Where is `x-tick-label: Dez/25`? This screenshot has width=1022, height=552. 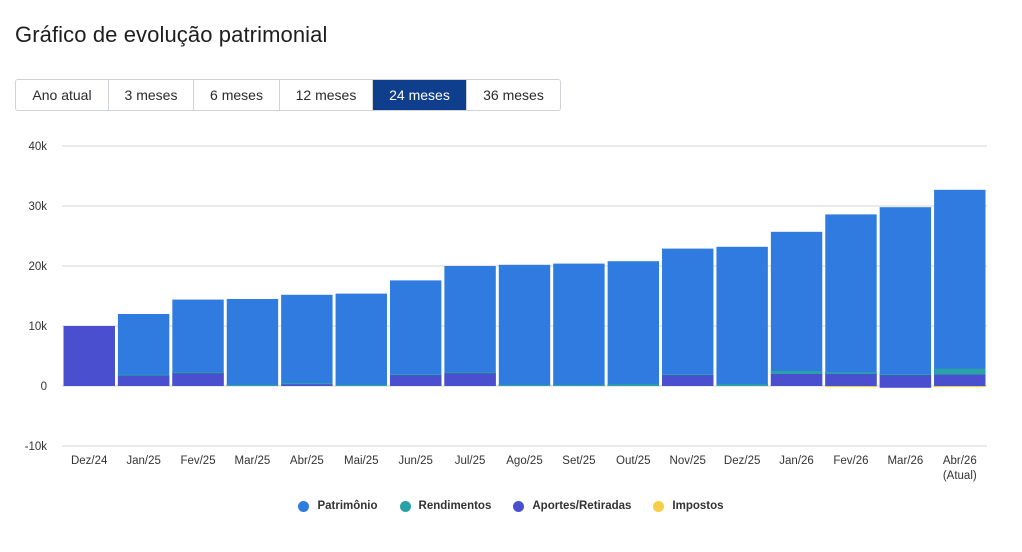 x-tick-label: Dez/25 is located at coordinates (742, 461).